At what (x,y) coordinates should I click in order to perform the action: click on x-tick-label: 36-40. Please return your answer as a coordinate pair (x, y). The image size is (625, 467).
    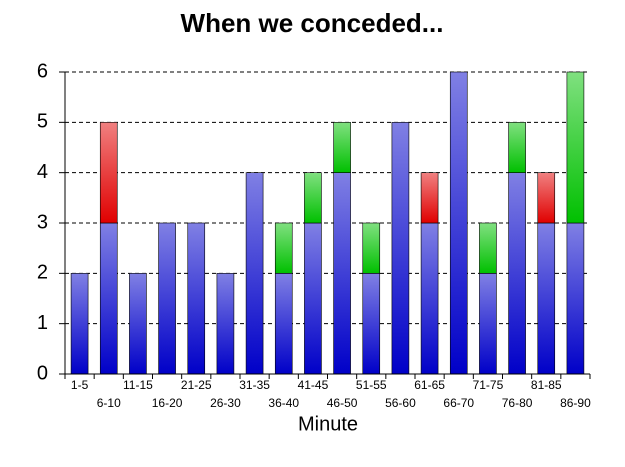
    Looking at the image, I should click on (283, 403).